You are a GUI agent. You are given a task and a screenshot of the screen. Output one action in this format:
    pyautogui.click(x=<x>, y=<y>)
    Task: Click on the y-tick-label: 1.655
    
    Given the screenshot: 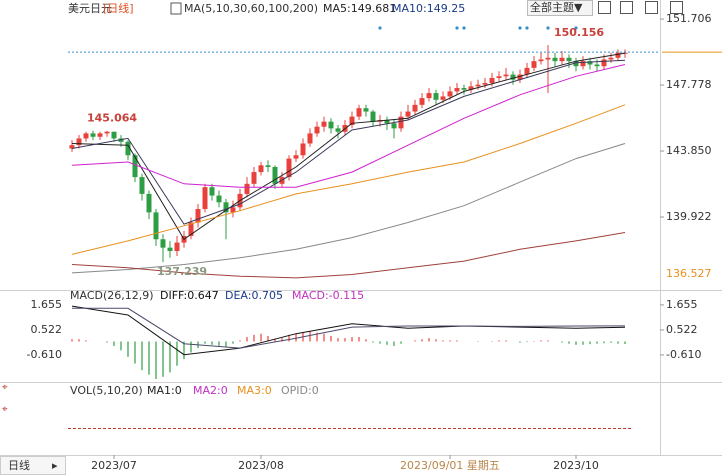 What is the action you would take?
    pyautogui.click(x=682, y=304)
    